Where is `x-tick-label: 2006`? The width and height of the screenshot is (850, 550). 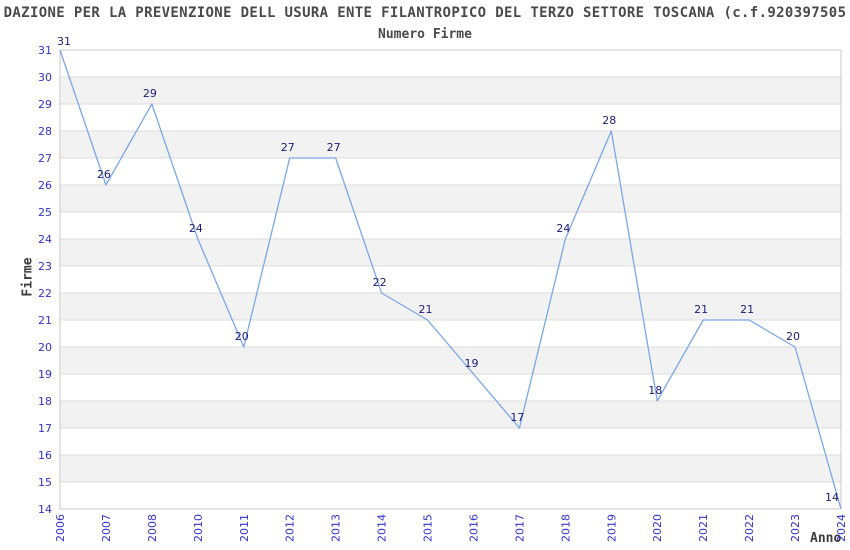 x-tick-label: 2006 is located at coordinates (60, 528).